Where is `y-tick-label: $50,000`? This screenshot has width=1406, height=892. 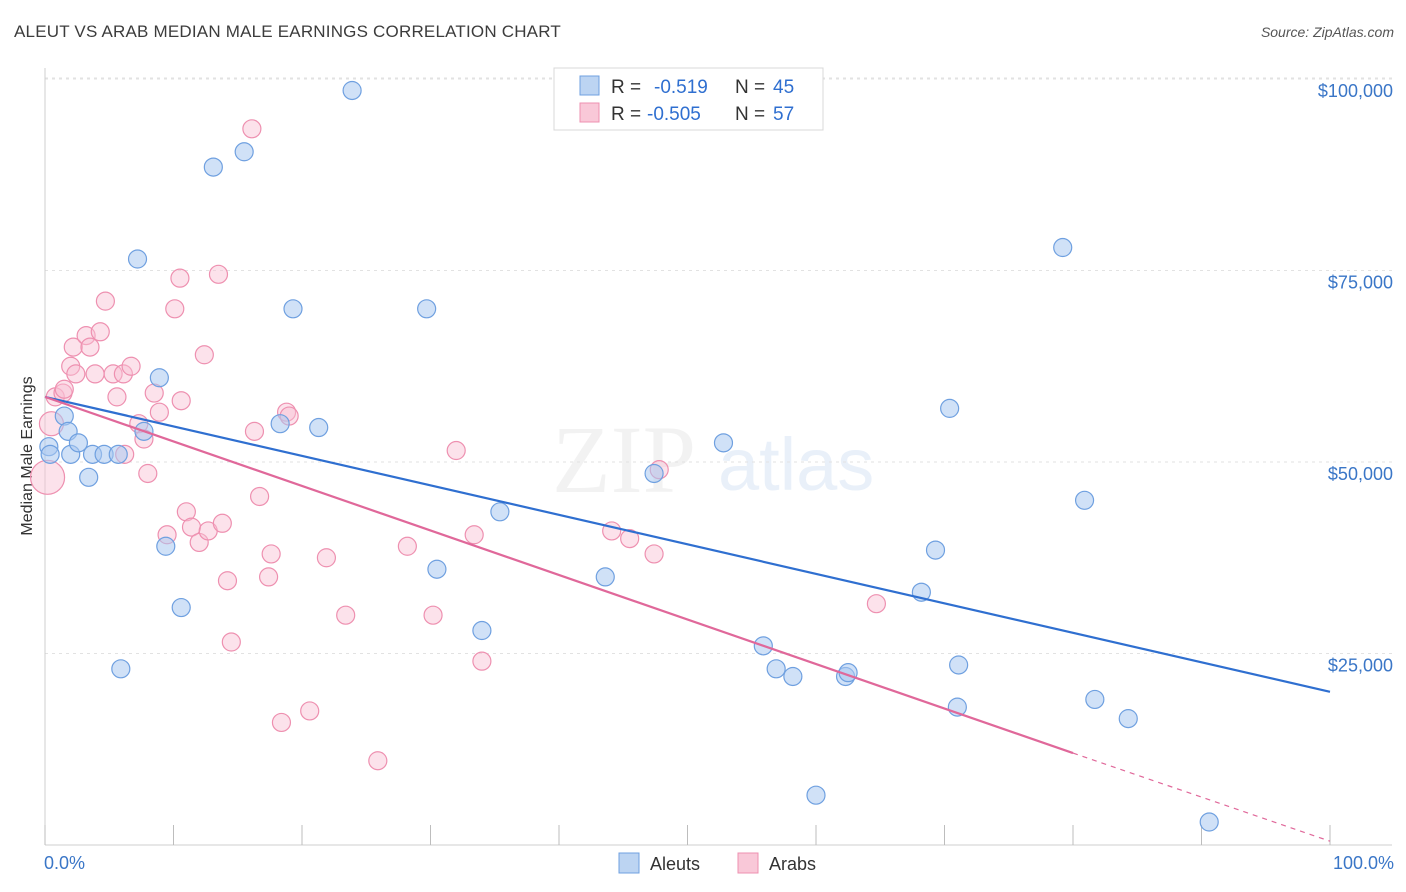 y-tick-label: $50,000 is located at coordinates (1360, 474).